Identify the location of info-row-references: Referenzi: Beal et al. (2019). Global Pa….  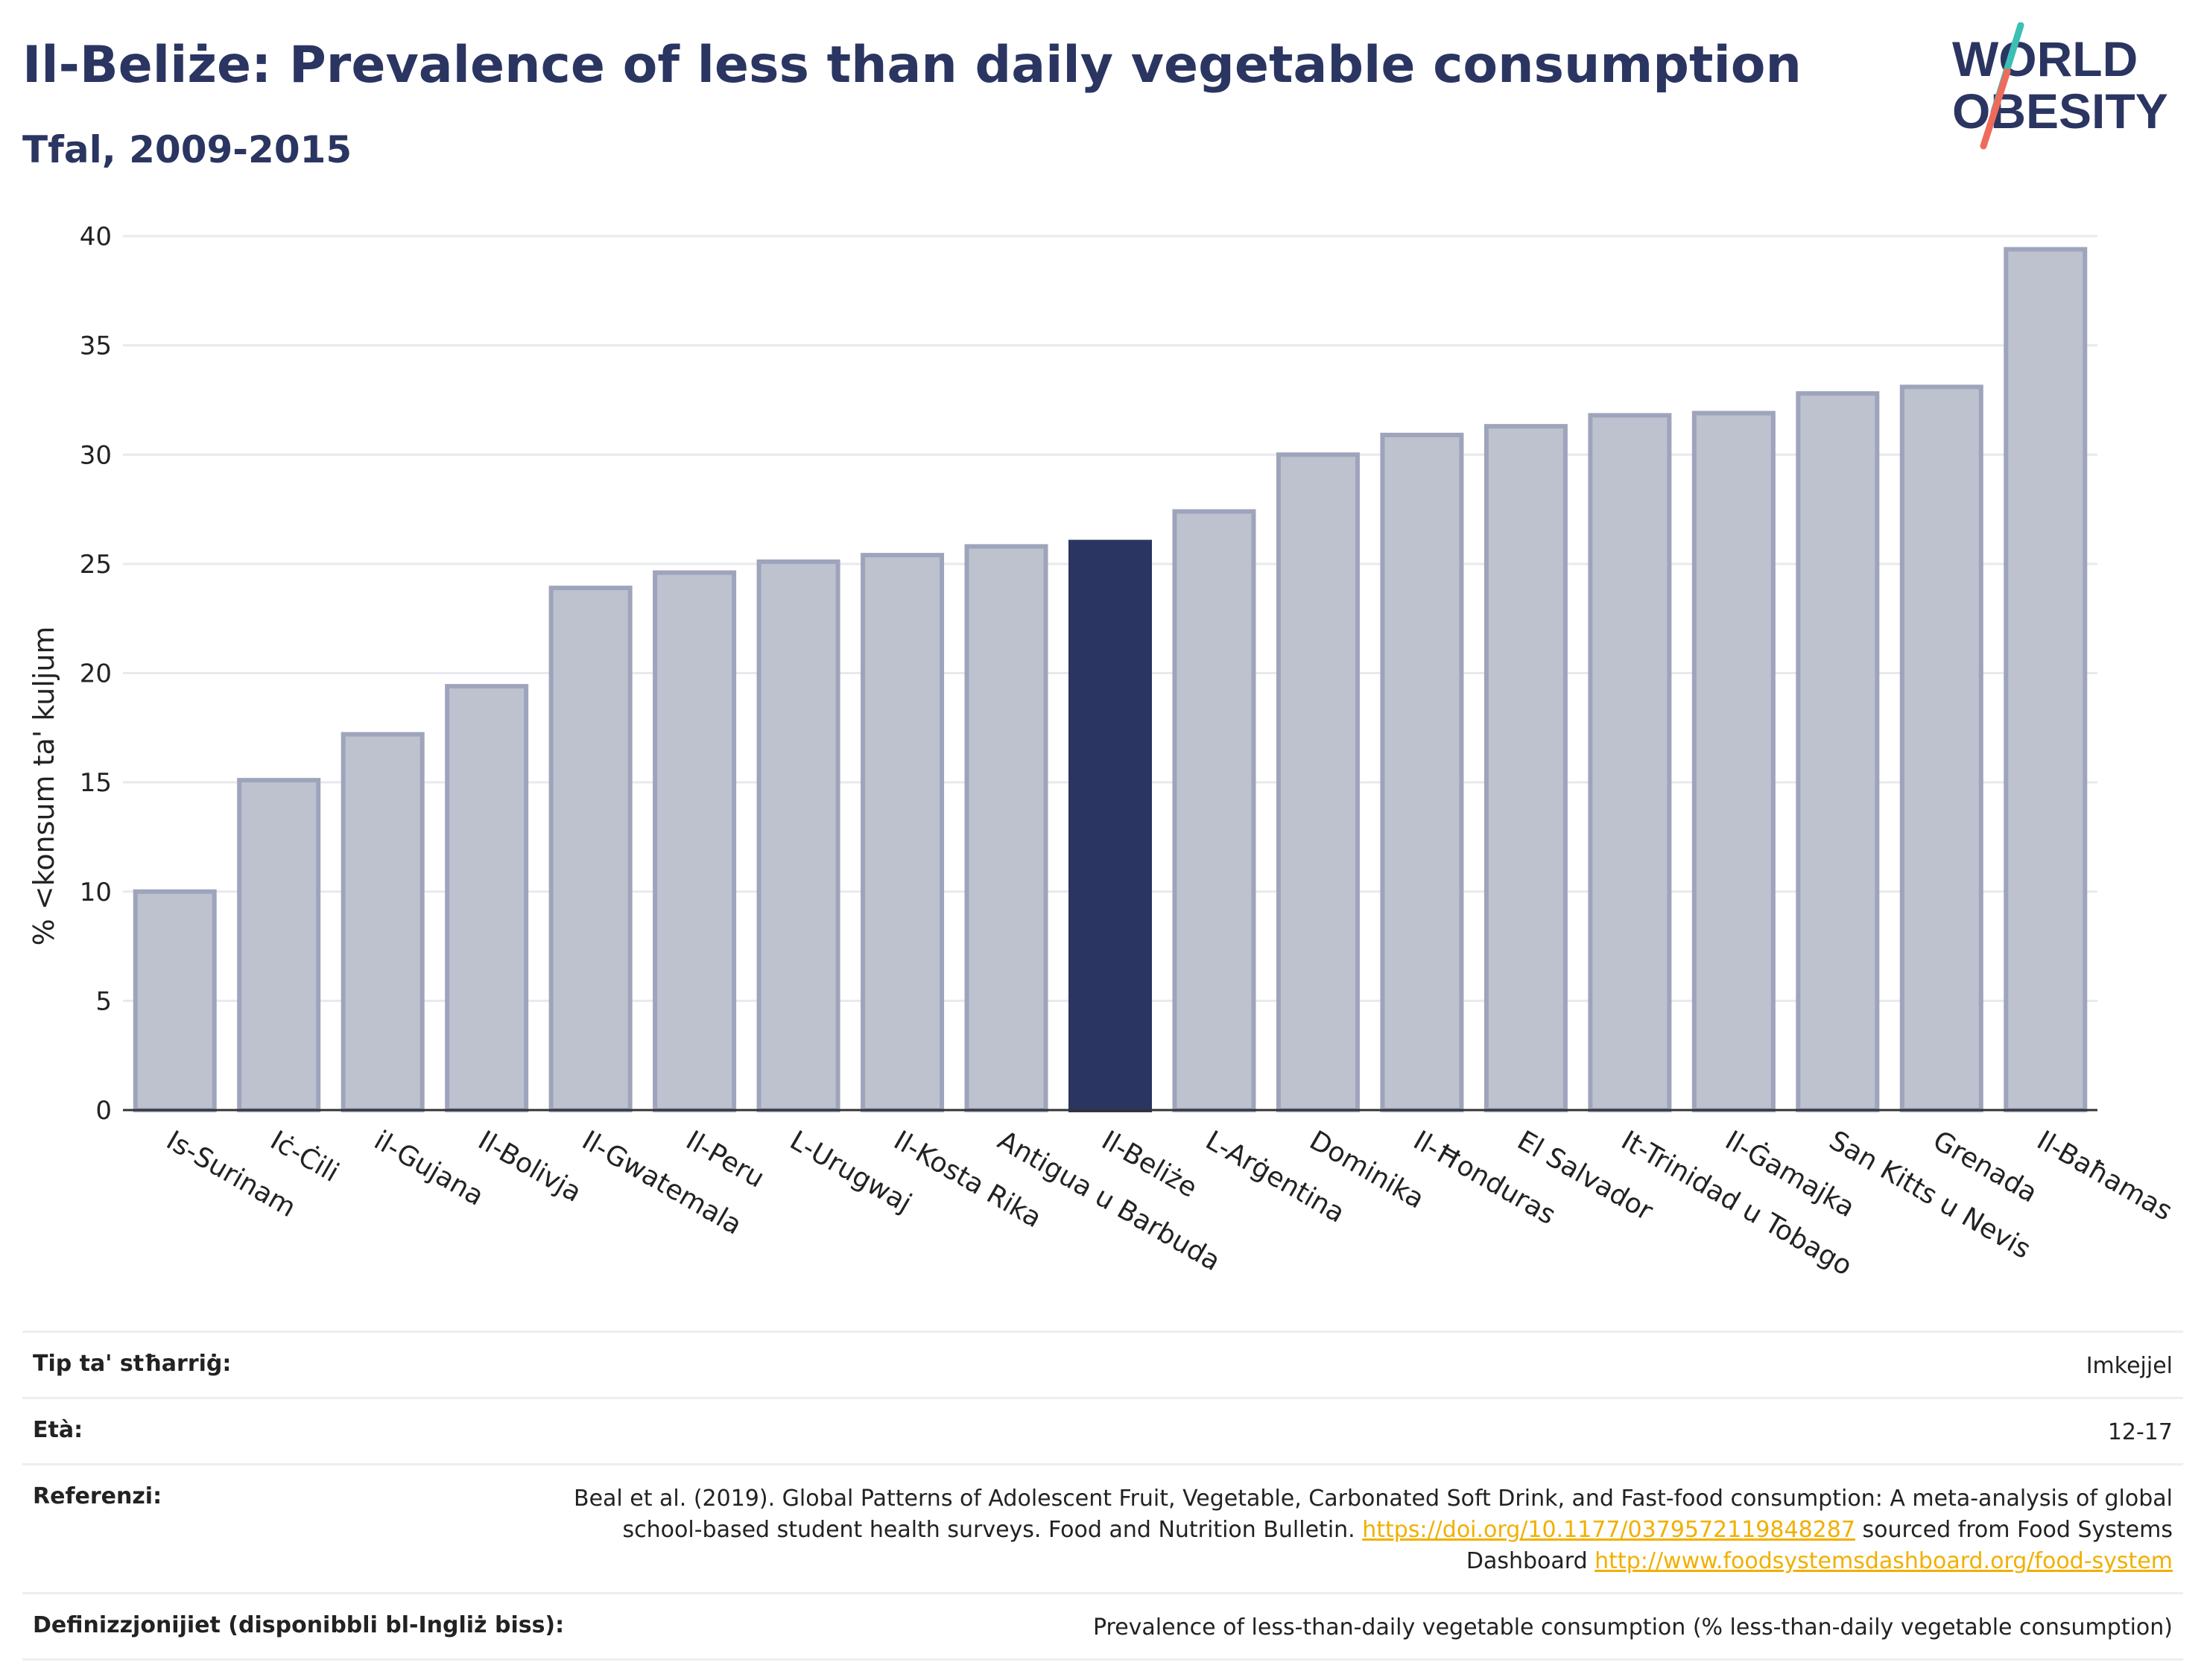
(1102, 1527).